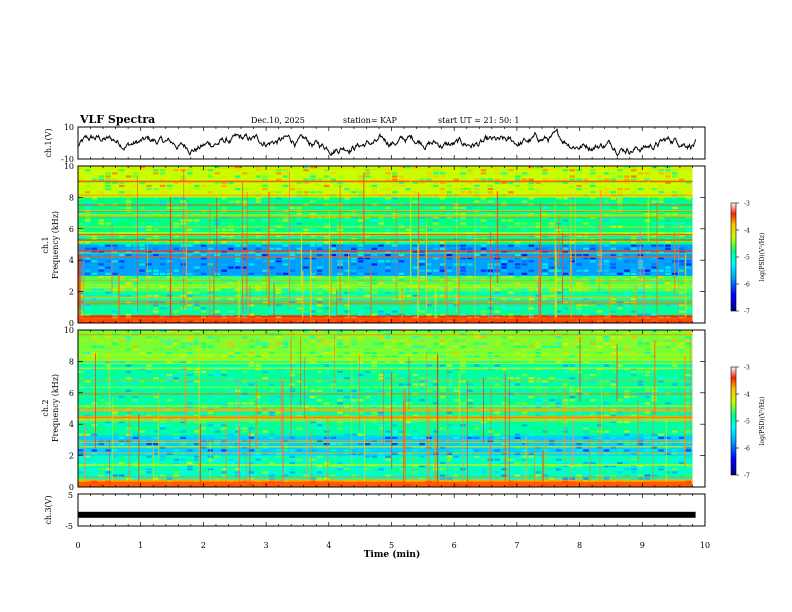  What do you see at coordinates (203, 545) in the screenshot?
I see `time-tick-label: 2` at bounding box center [203, 545].